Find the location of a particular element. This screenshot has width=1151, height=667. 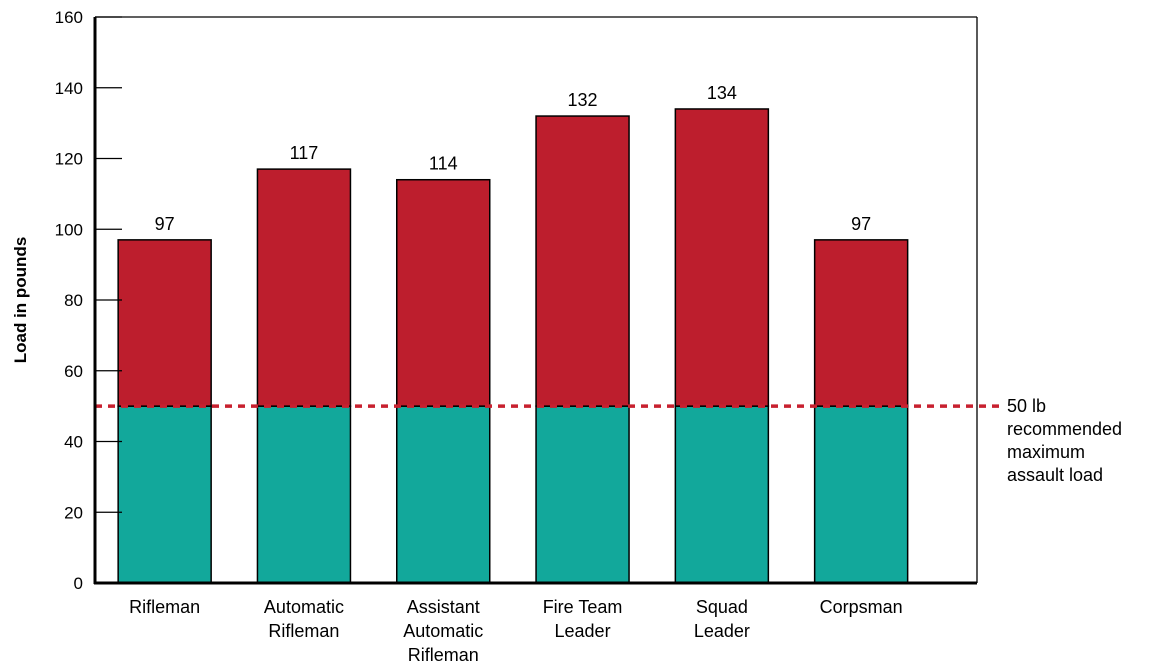

data-label: 117 is located at coordinates (304, 153).